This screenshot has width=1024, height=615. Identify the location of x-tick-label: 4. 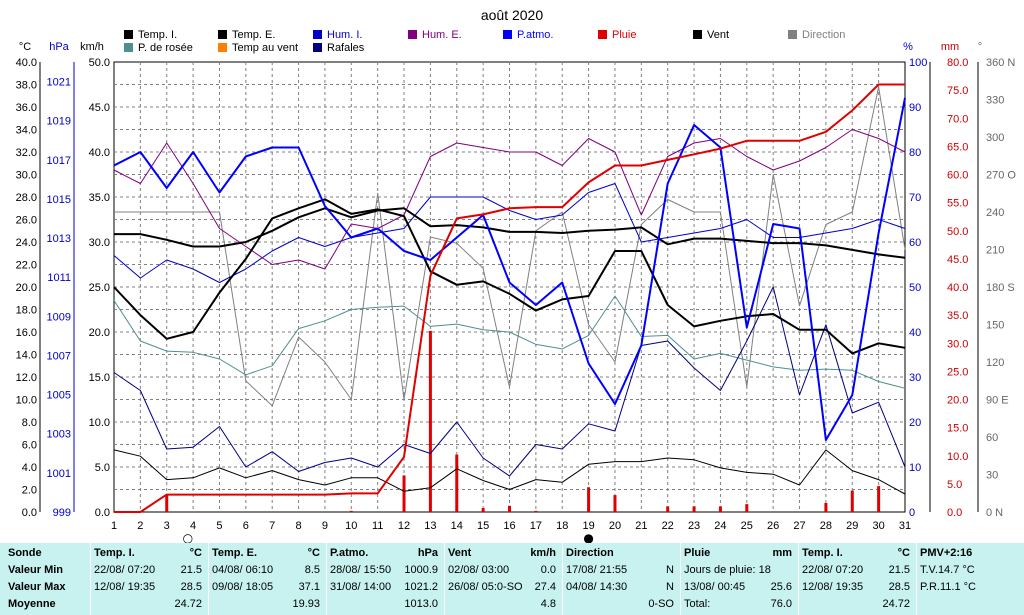
(193, 526).